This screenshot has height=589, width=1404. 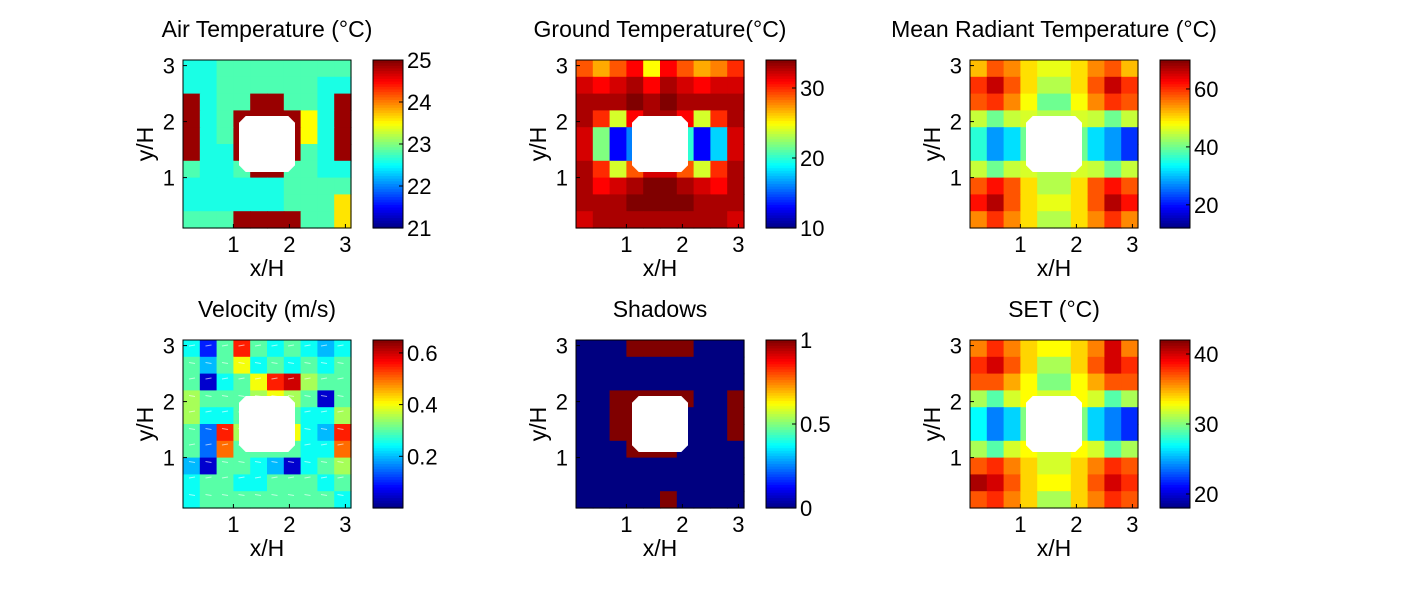 I want to click on colorbar-frame, so click(x=781, y=144).